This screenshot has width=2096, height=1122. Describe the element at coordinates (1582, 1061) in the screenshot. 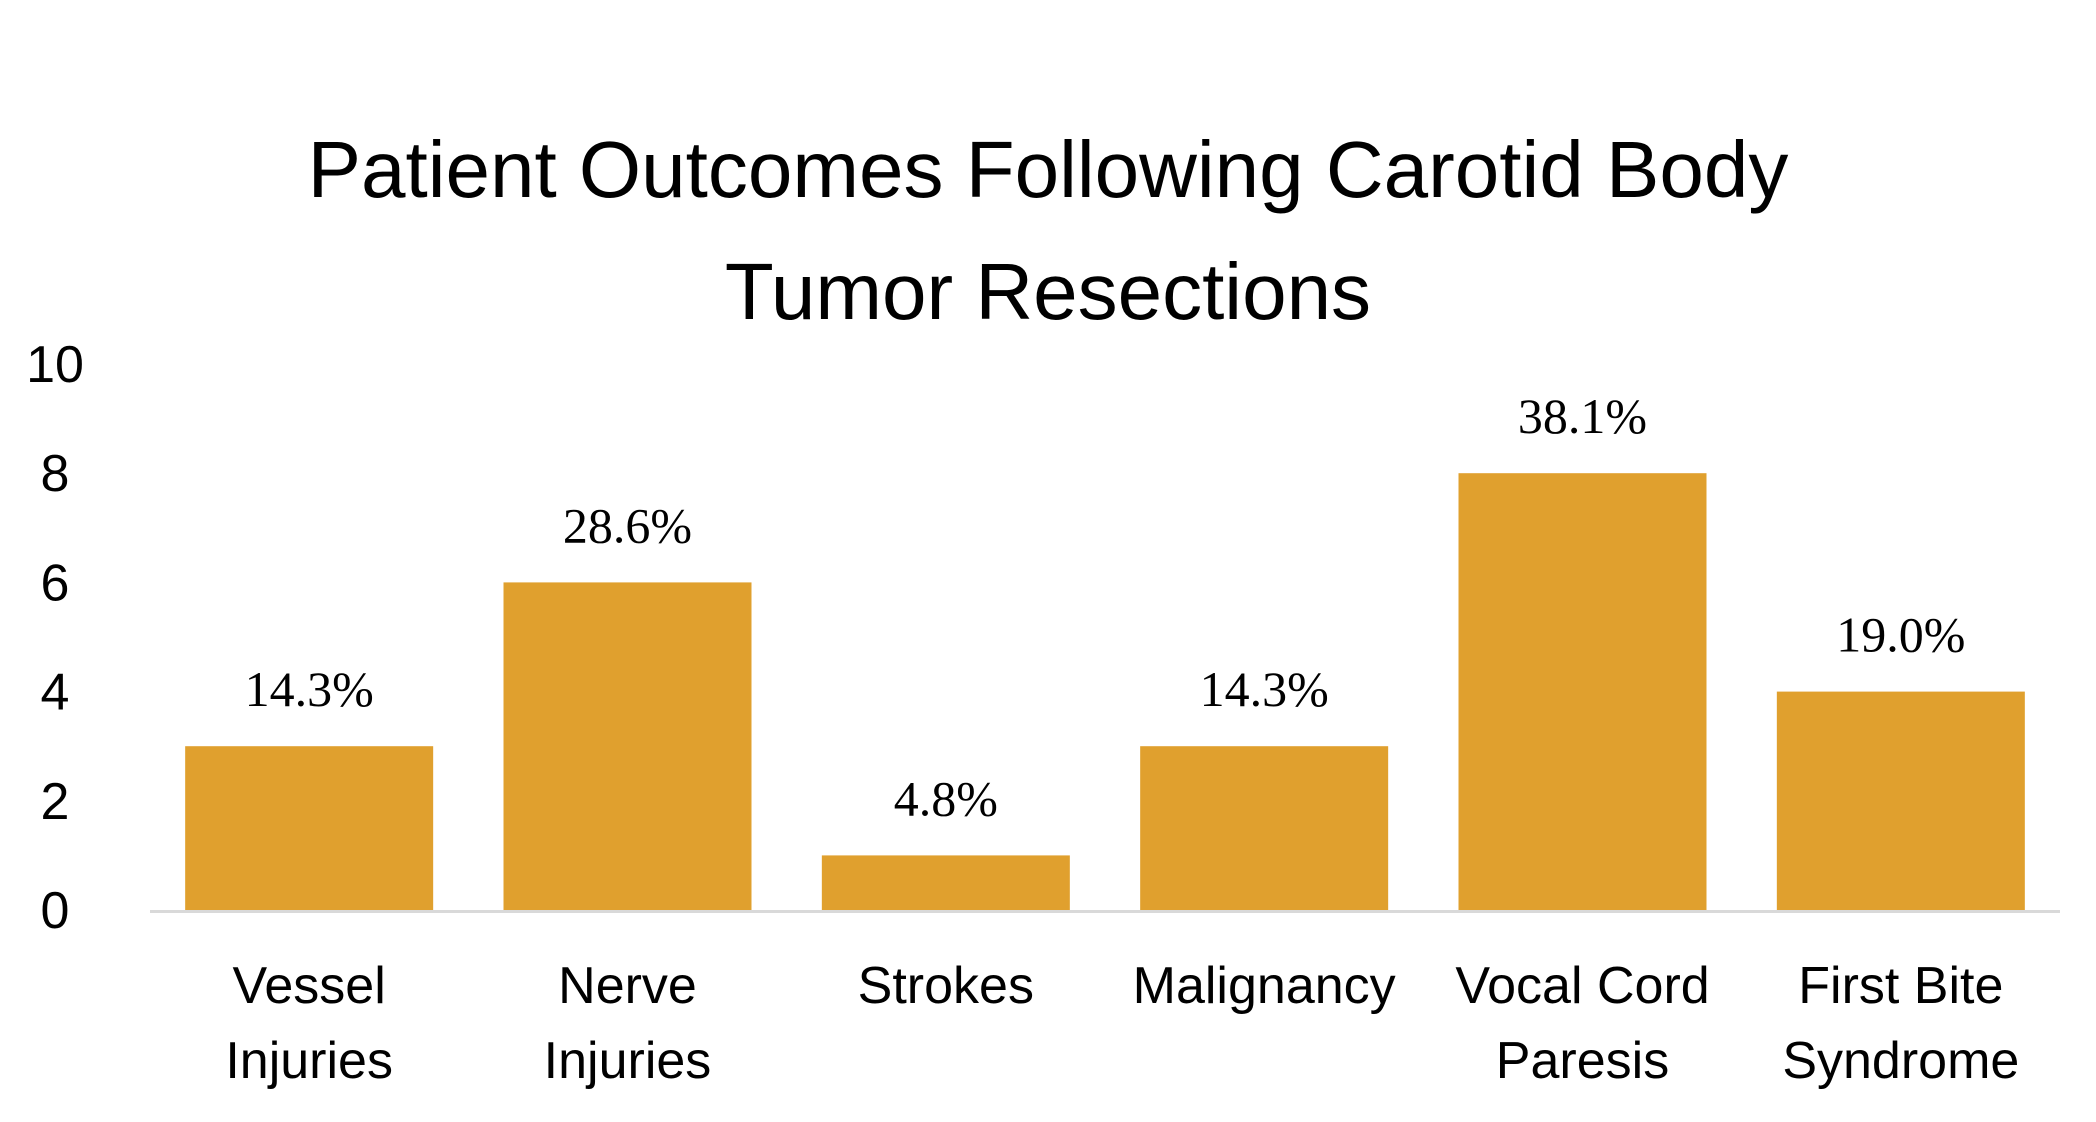

I see `x-category-label: Paresis` at that location.